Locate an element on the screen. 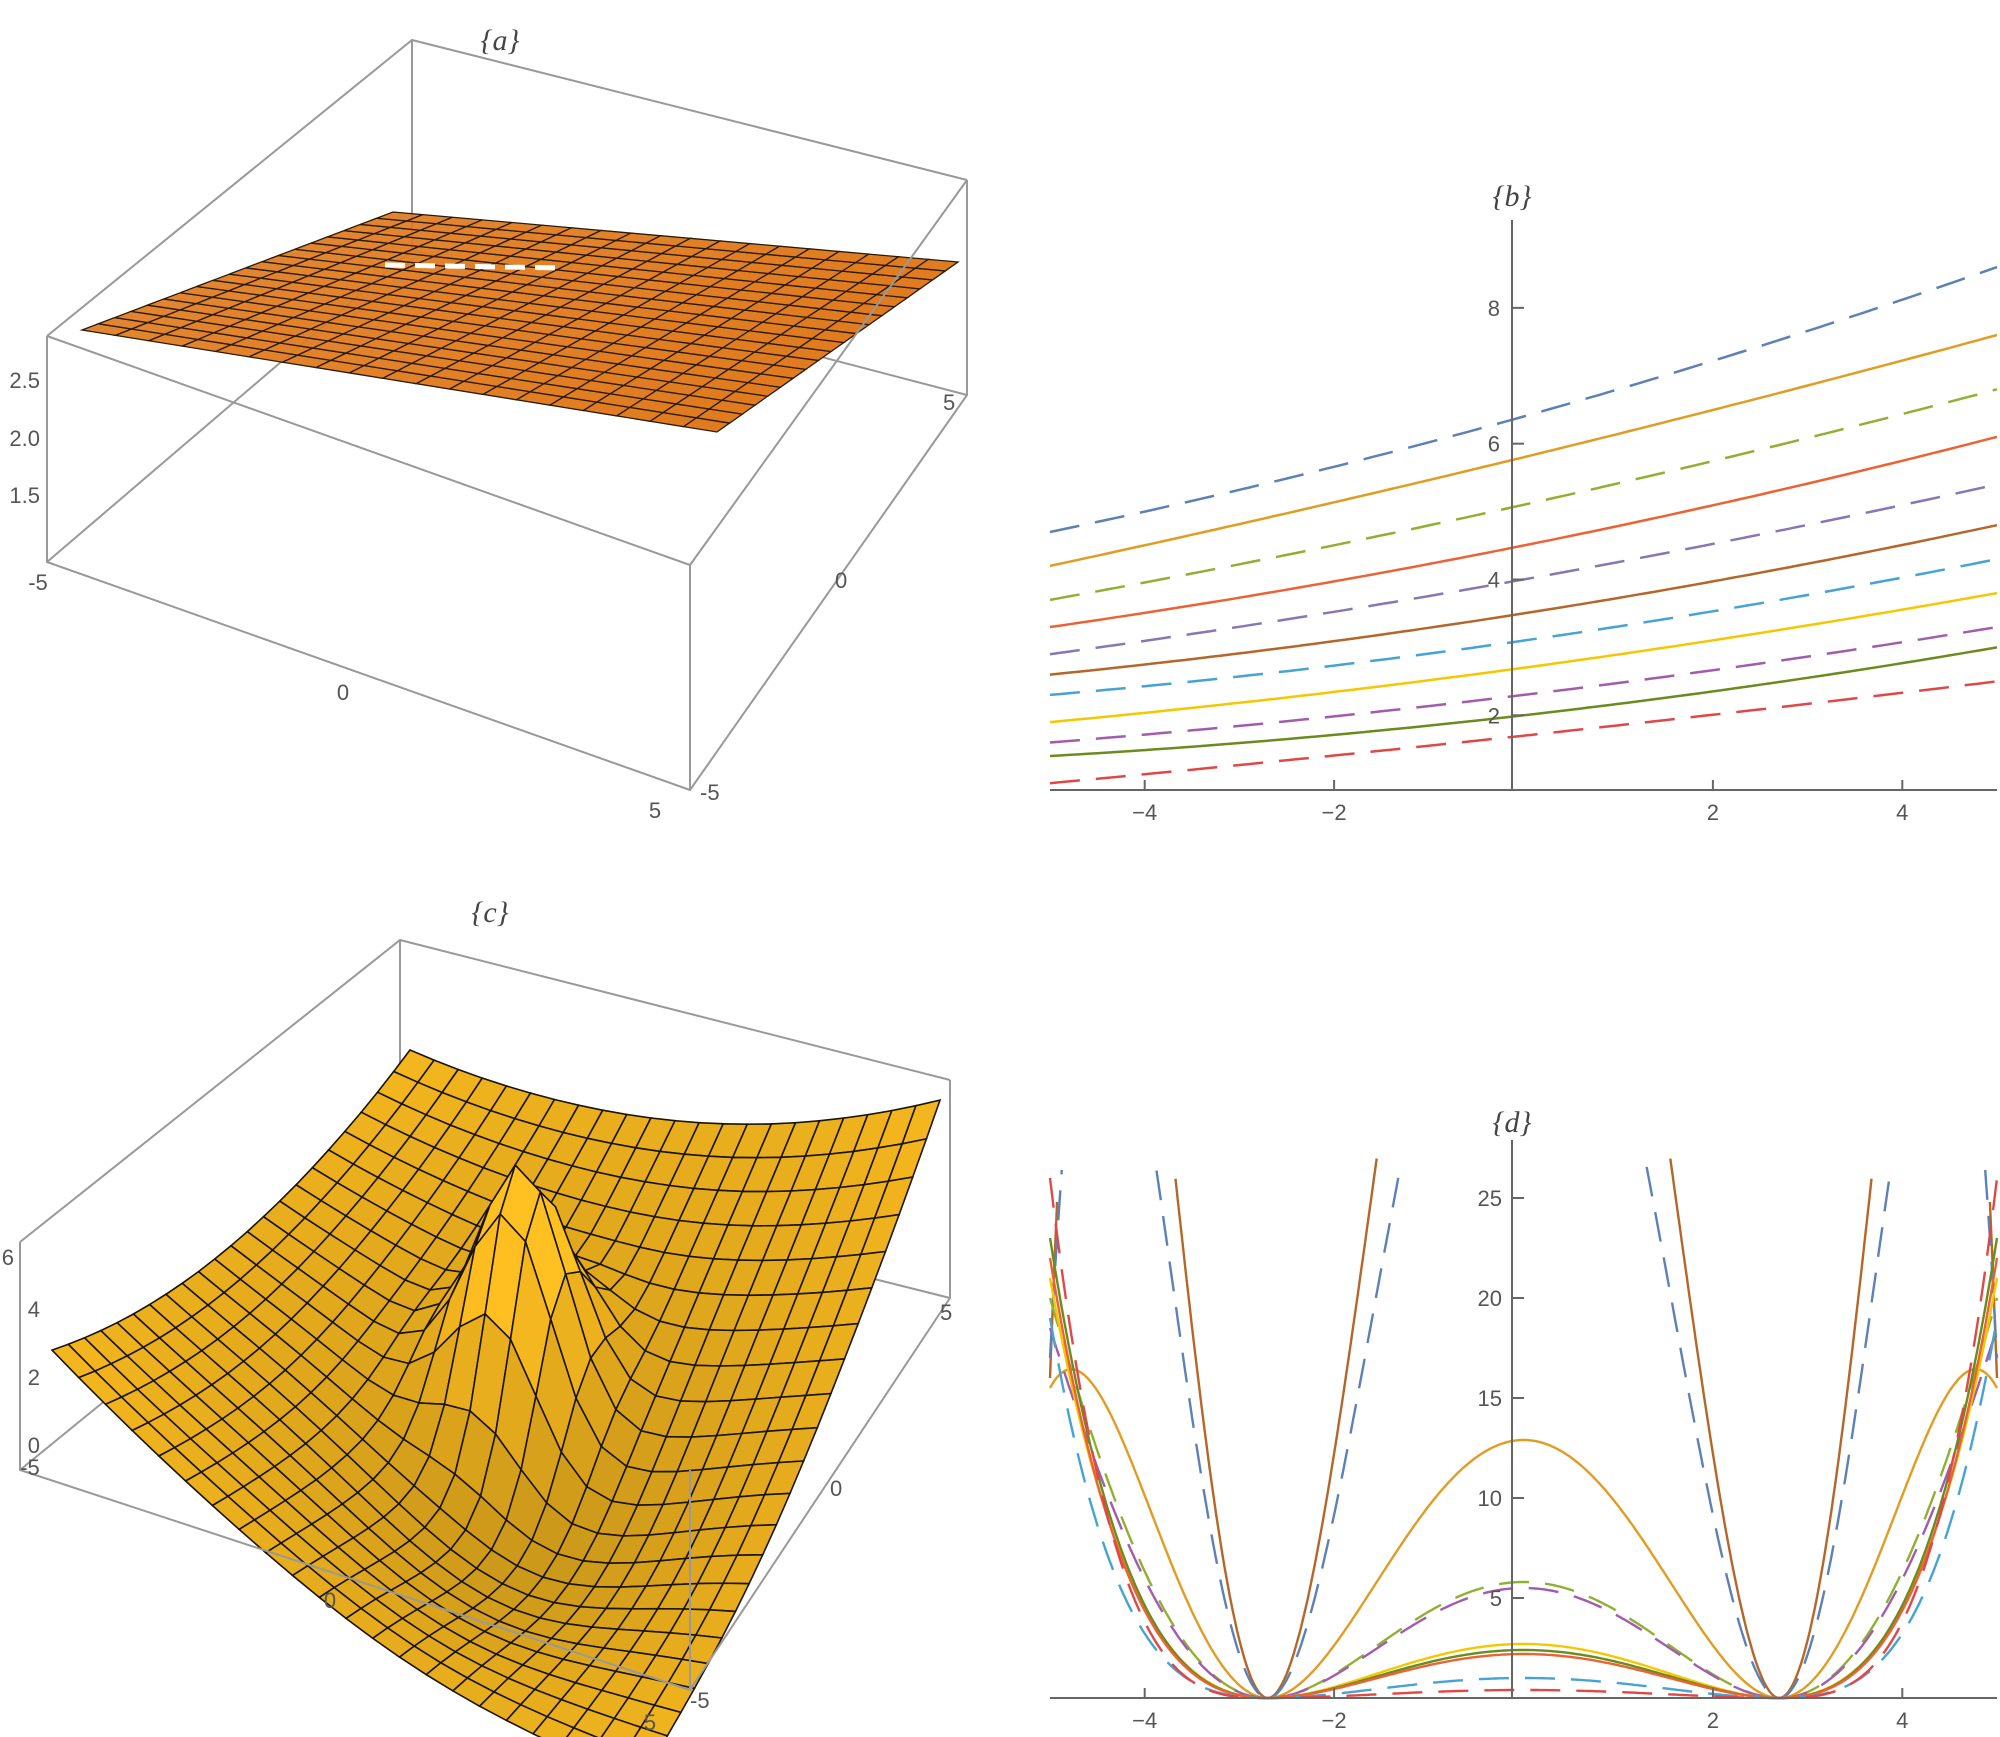 The height and width of the screenshot is (1737, 2000). ticks-c: 0 2 4 6 -5 0 5 -5 0 5 is located at coordinates (477, 1490).